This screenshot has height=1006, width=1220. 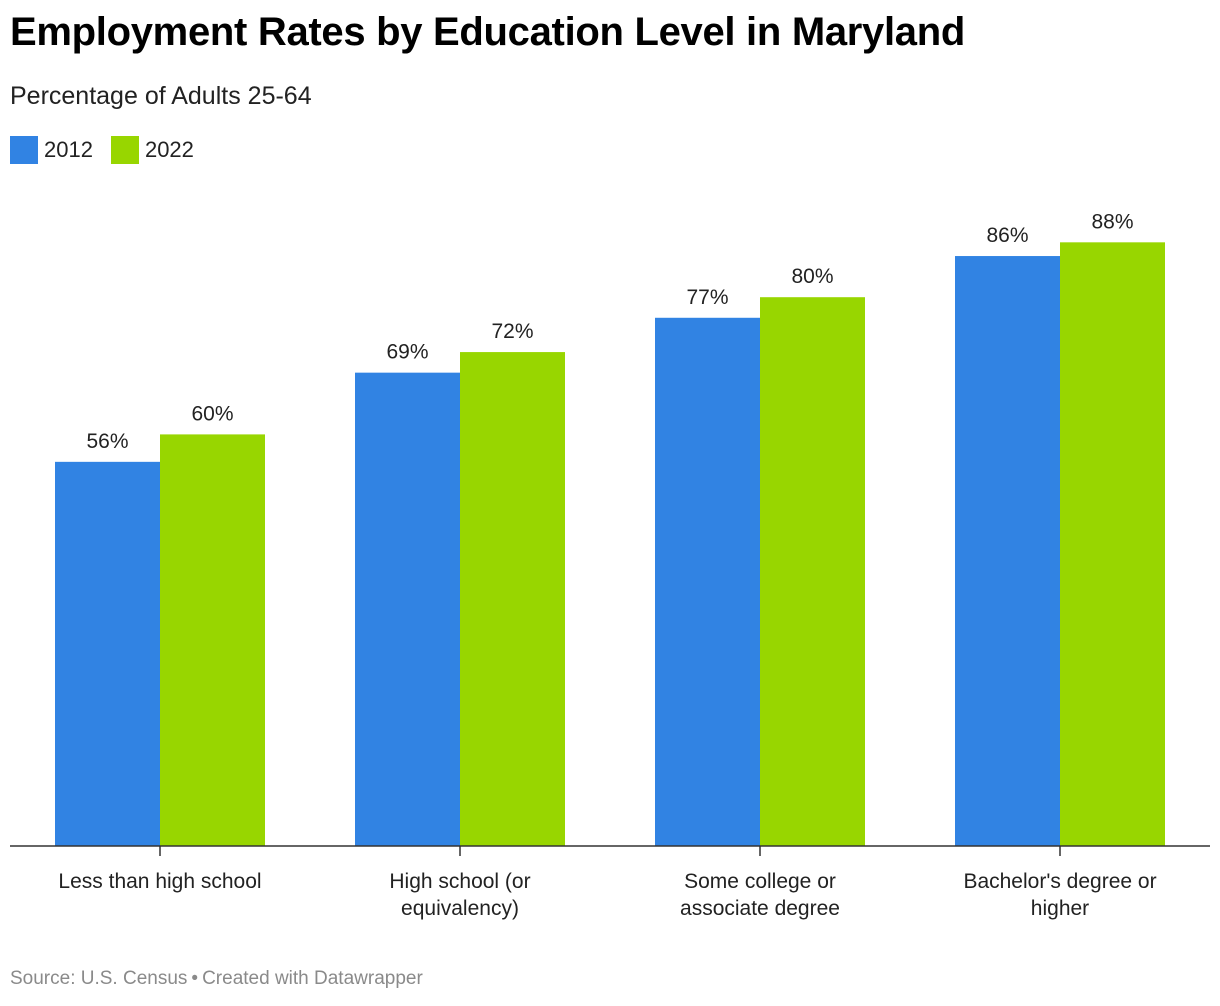 I want to click on legend-label-2012: 2012, so click(x=68, y=149).